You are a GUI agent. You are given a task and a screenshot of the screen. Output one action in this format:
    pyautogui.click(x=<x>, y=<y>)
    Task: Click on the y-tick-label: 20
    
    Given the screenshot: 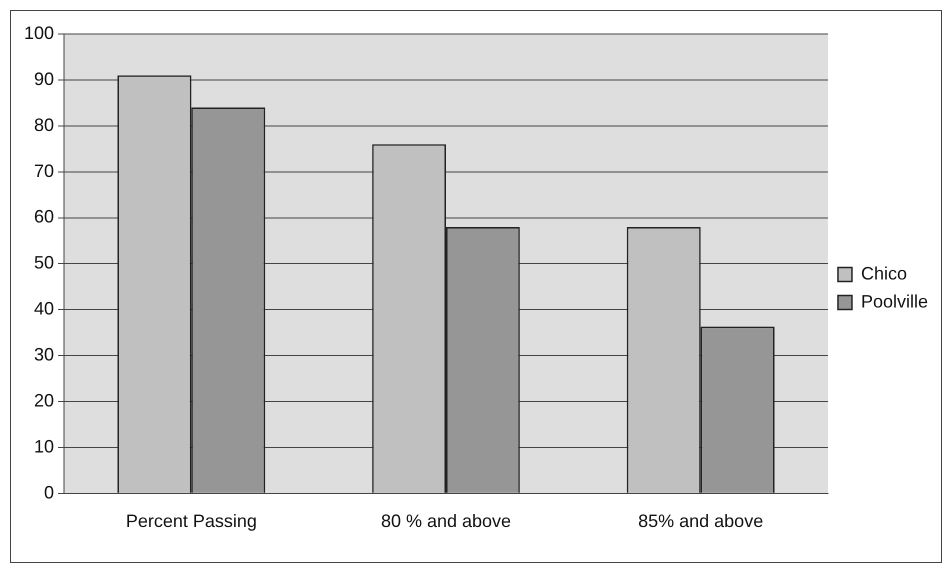 What is the action you would take?
    pyautogui.click(x=44, y=400)
    